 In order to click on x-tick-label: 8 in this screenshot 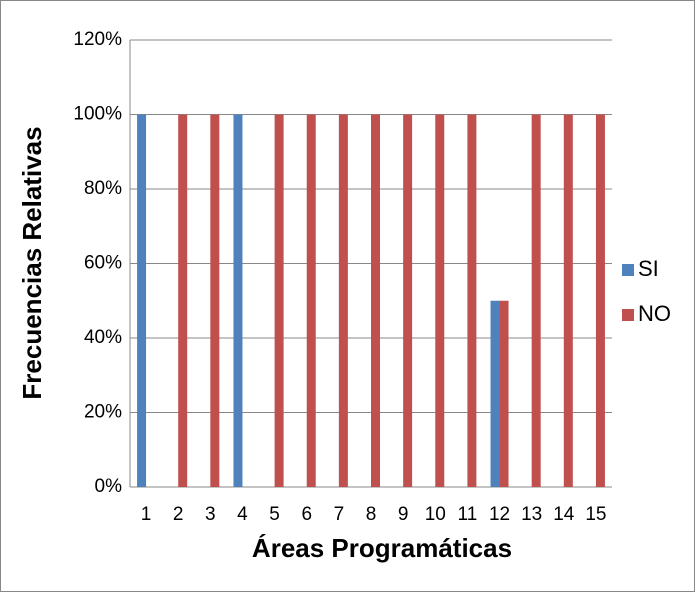, I will do `click(371, 514)`.